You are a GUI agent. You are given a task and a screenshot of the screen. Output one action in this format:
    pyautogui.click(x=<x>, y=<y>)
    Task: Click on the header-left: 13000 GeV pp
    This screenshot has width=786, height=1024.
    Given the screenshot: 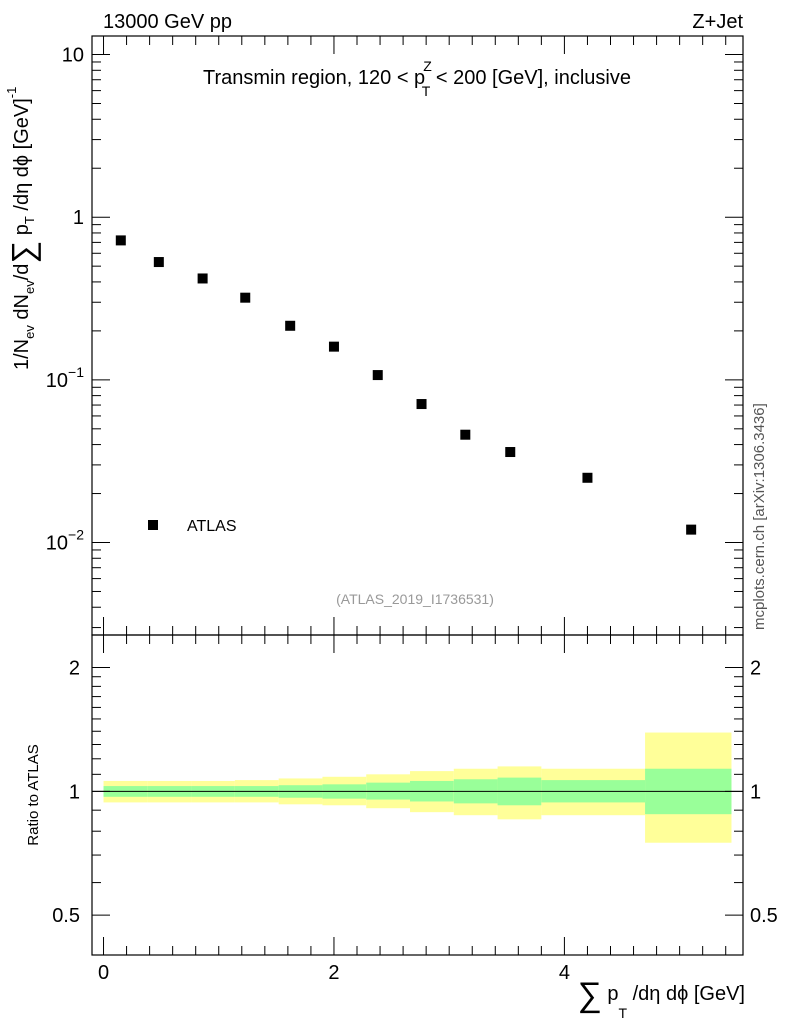 What is the action you would take?
    pyautogui.click(x=167, y=22)
    